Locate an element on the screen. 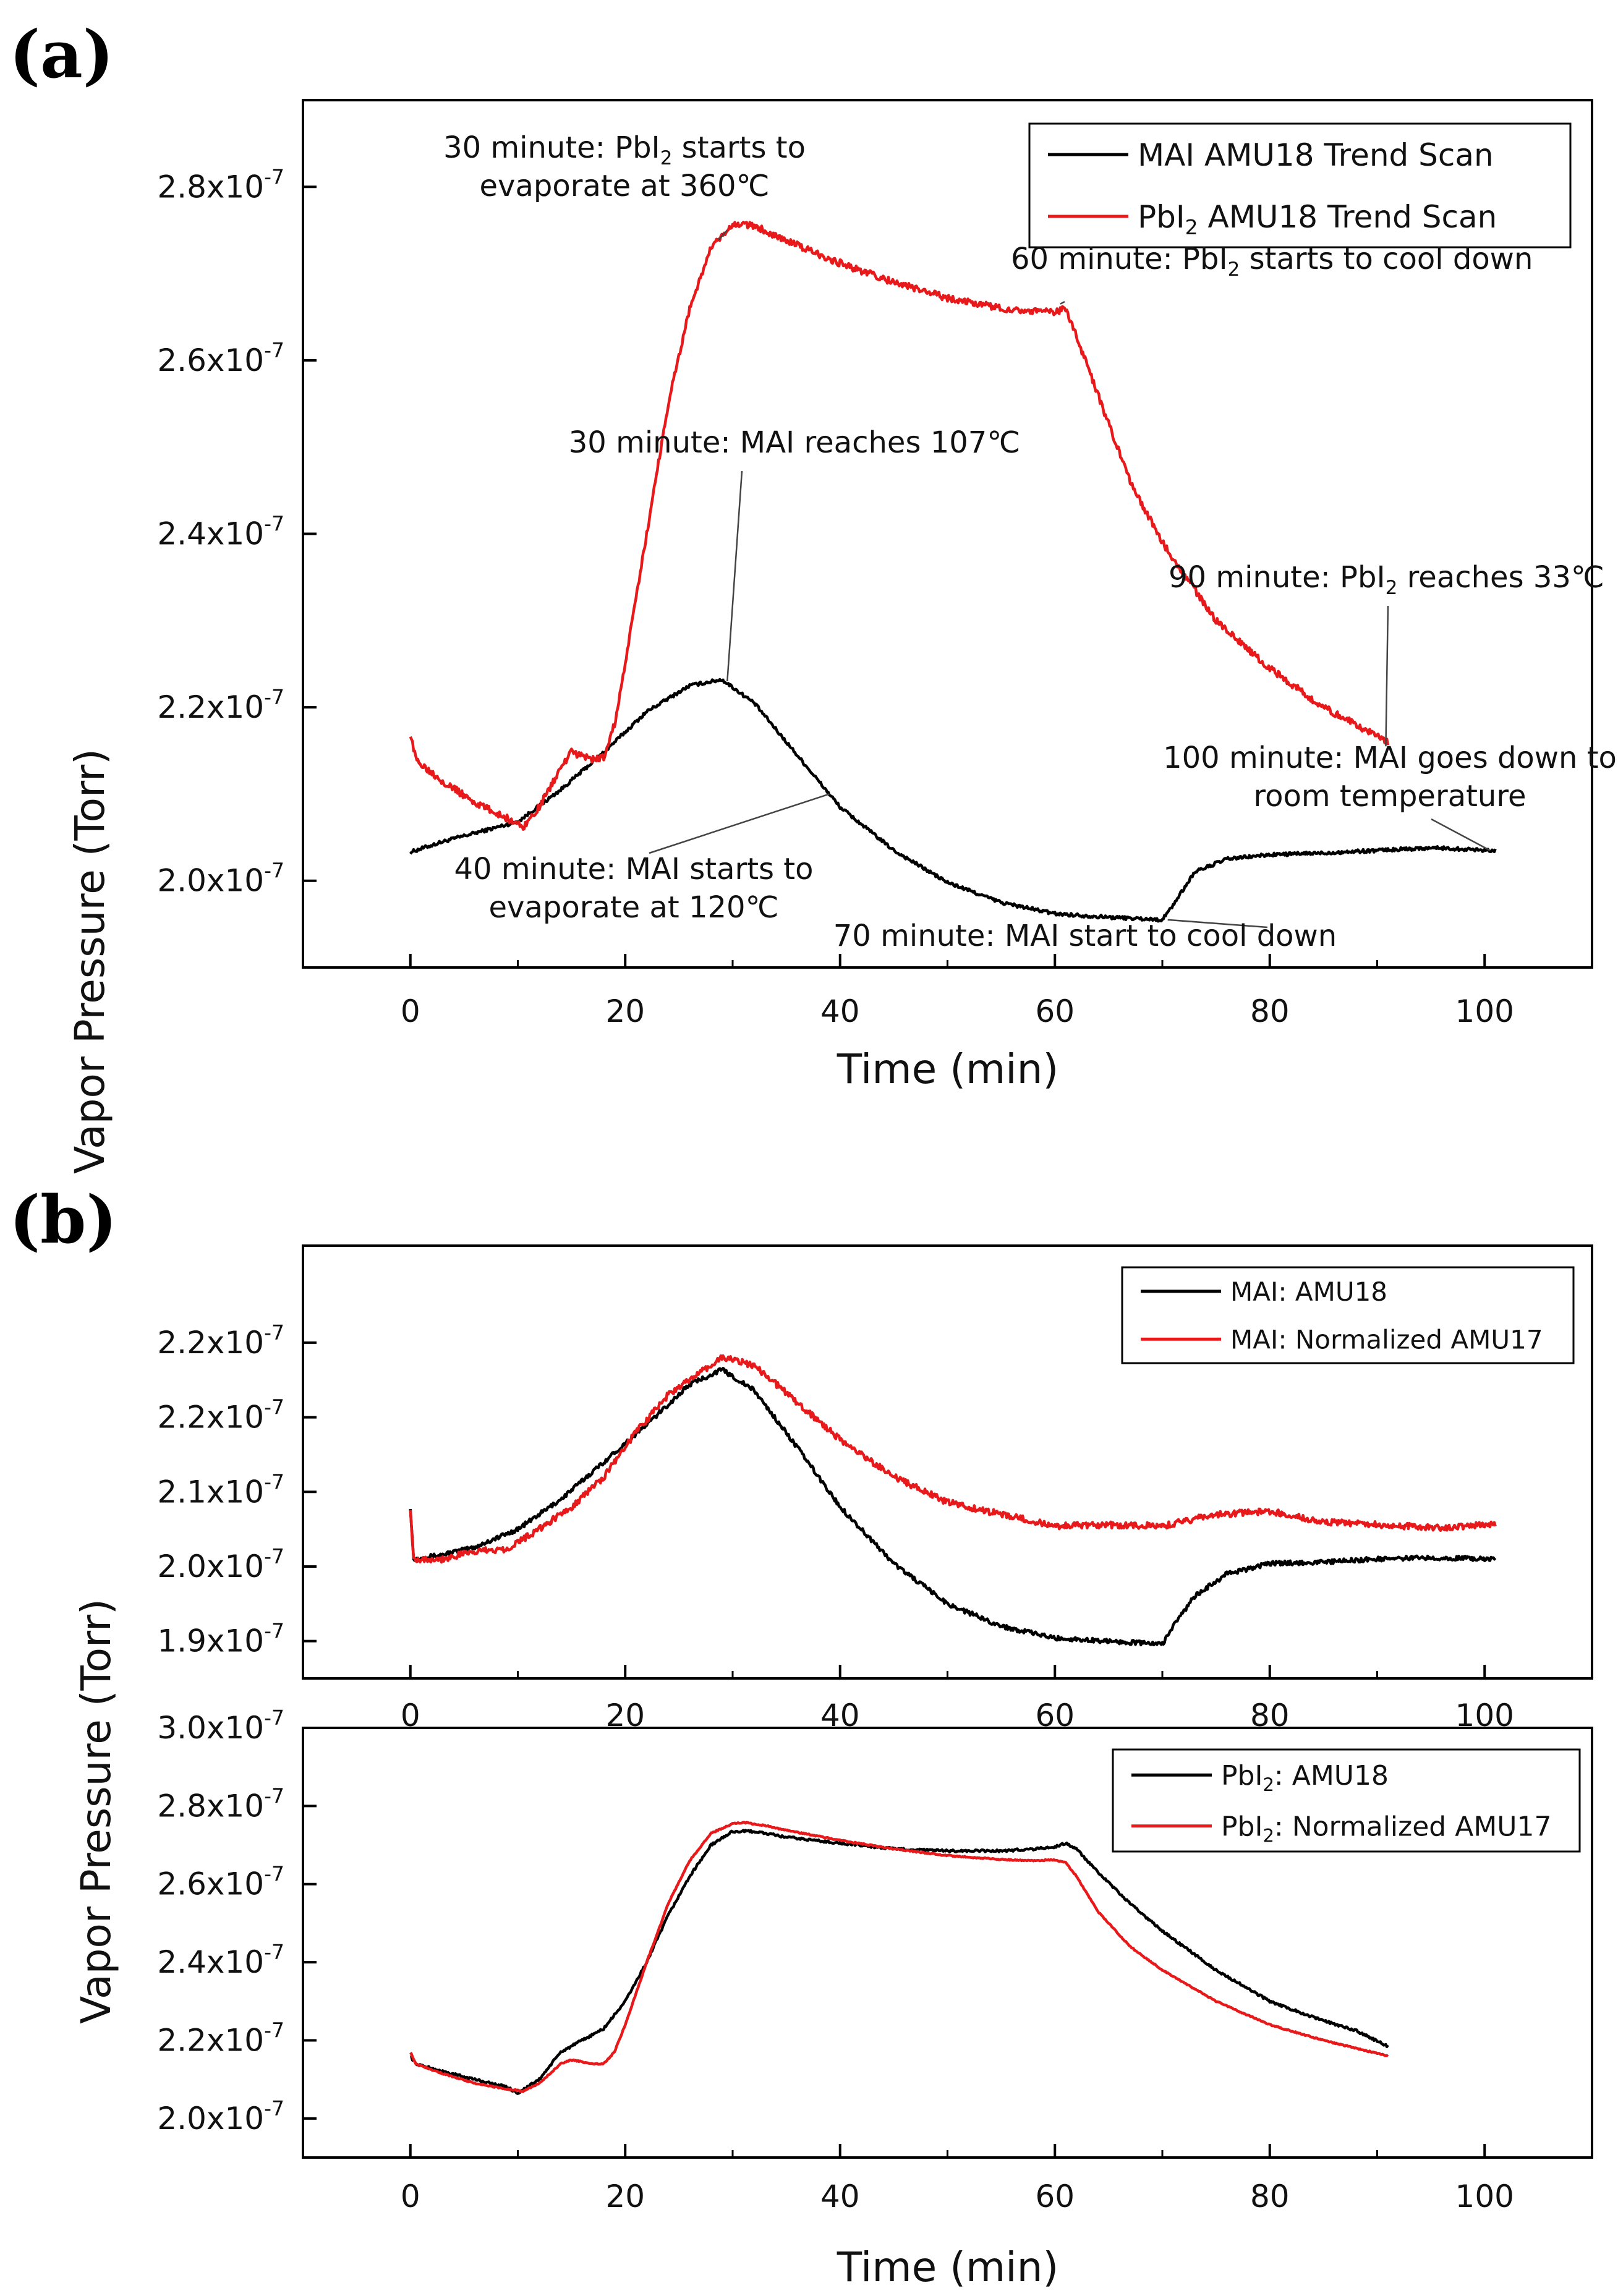  legend-entry: MAI AMU18 Trend Scan is located at coordinates (1316, 155).